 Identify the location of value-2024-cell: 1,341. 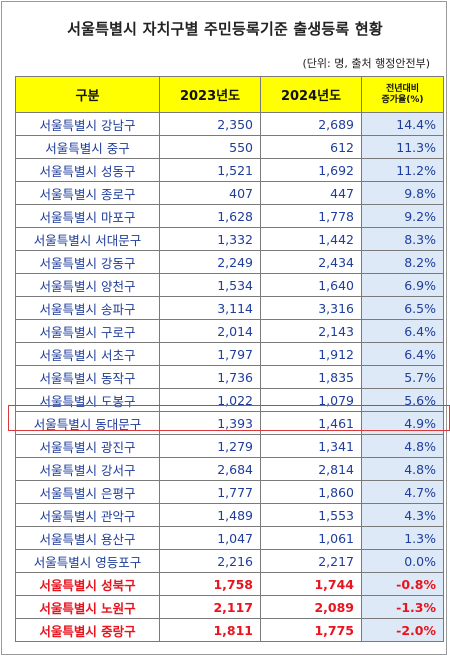
(311, 446).